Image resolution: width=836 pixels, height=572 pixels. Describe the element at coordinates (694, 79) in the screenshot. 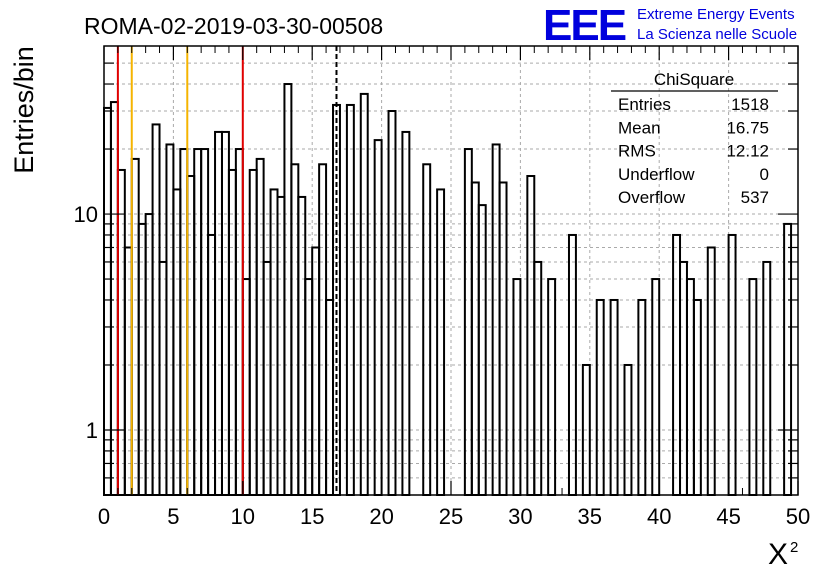

I see `stats-box-title: ChiSquare` at that location.